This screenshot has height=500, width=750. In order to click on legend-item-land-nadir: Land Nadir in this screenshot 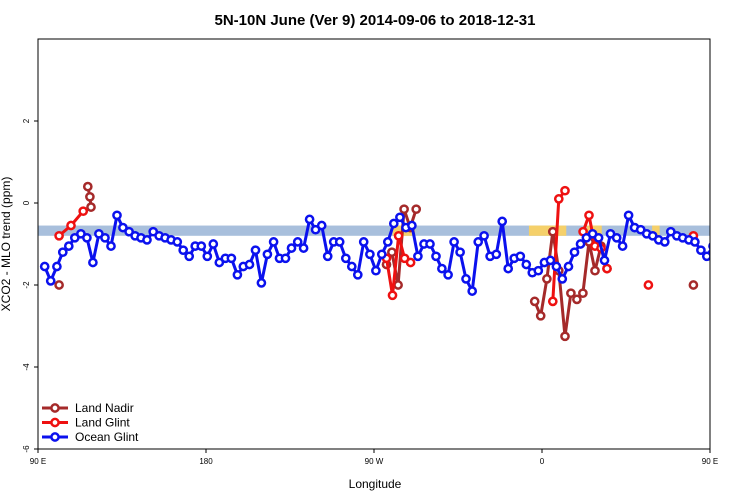, I will do `click(88, 408)`.